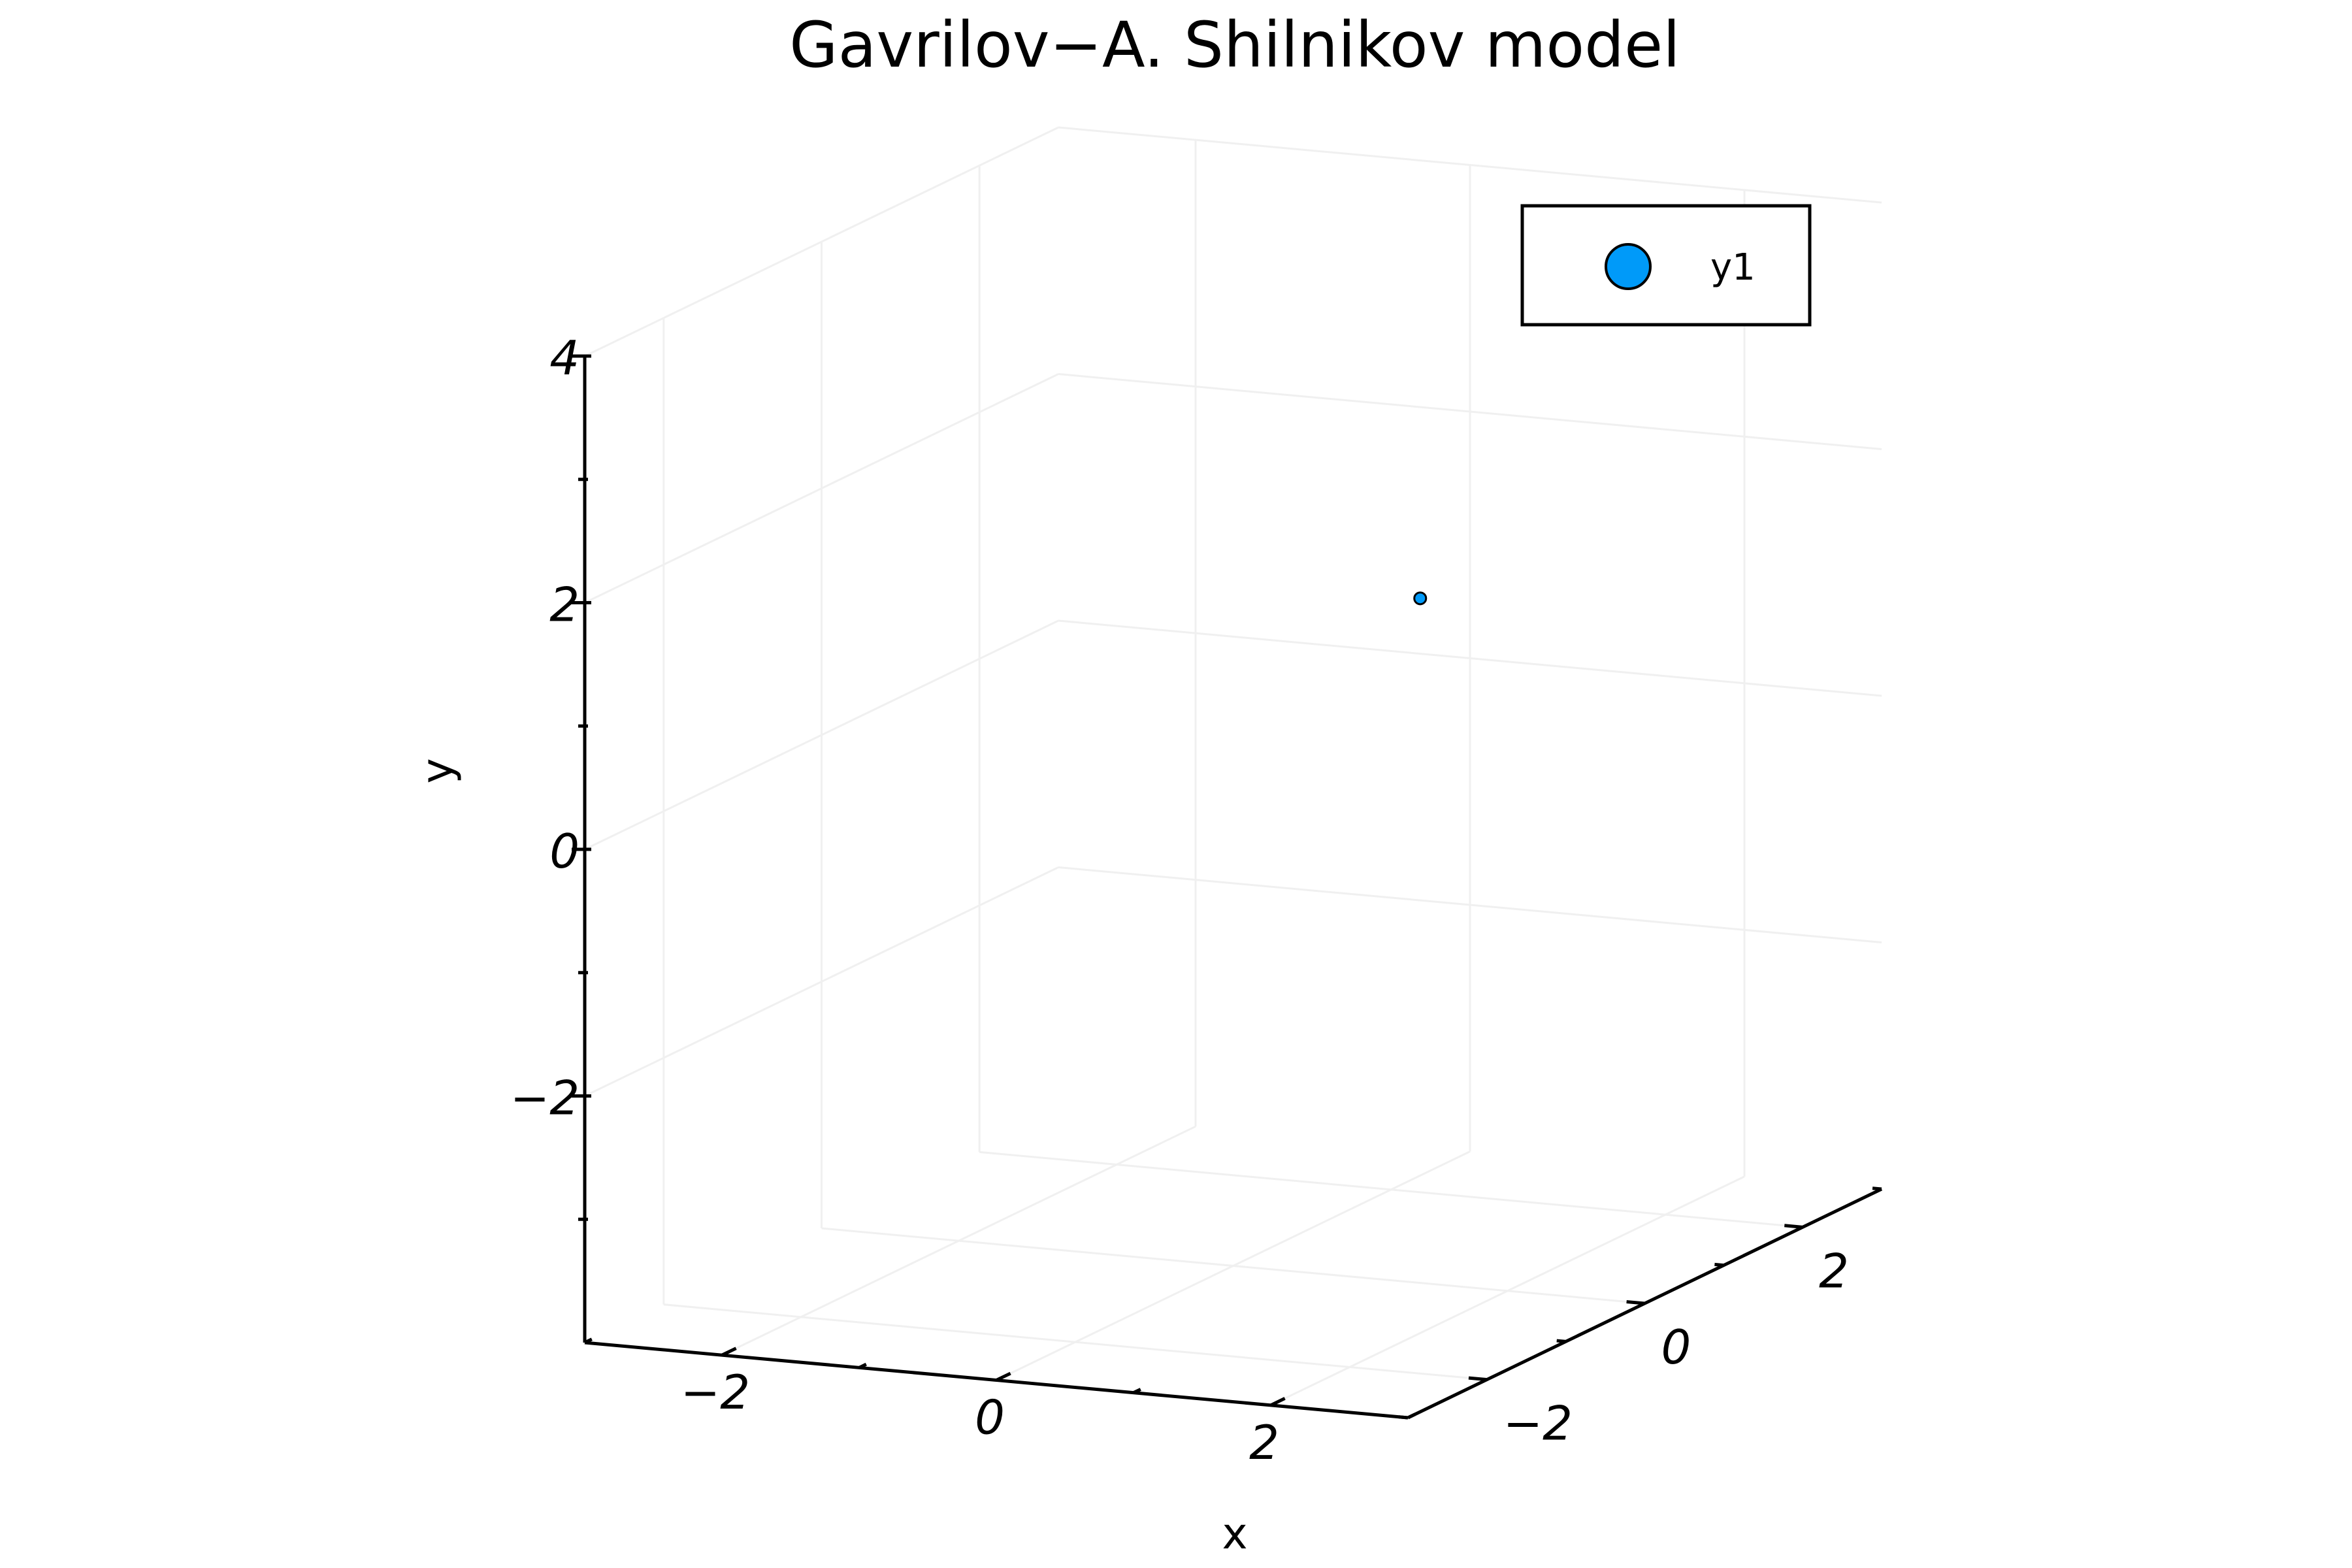  I want to click on data-points, so click(1420, 598).